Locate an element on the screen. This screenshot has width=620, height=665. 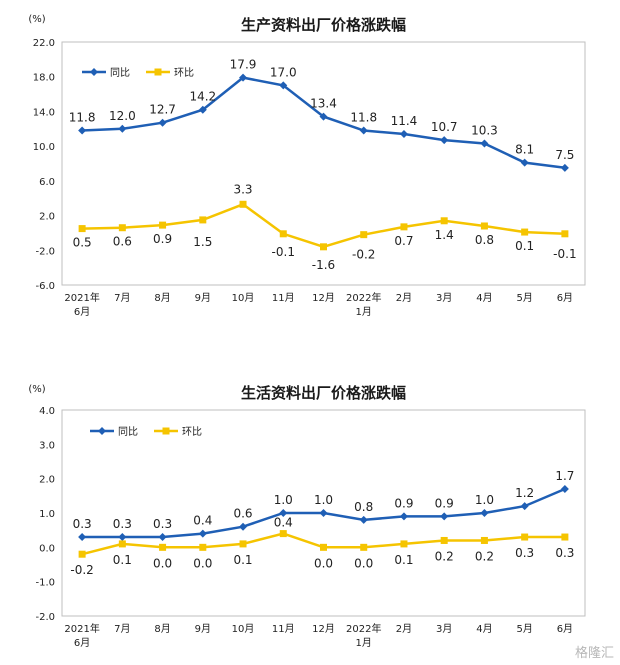
data-label: 1.7 is located at coordinates (564, 476).